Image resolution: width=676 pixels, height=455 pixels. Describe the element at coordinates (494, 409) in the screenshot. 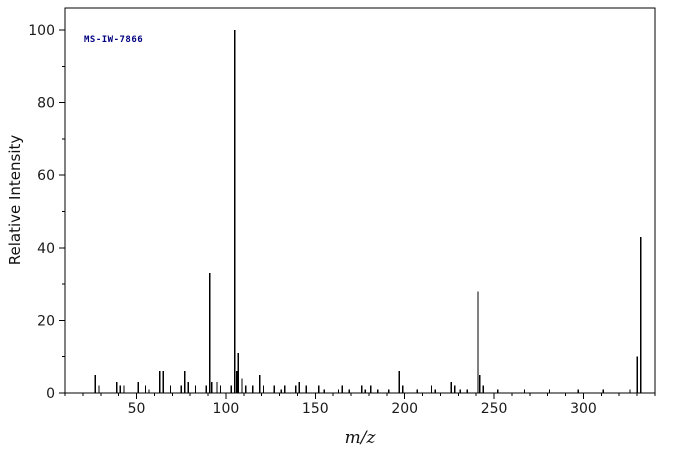

I see `x-tick-label: 250` at that location.